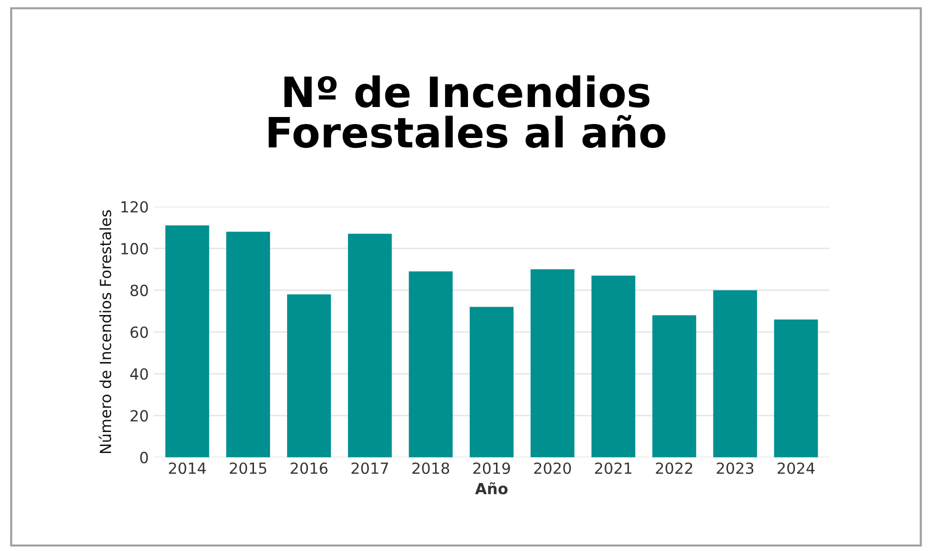 The width and height of the screenshot is (932, 551). What do you see at coordinates (139, 332) in the screenshot?
I see `y-tick-label: 60` at bounding box center [139, 332].